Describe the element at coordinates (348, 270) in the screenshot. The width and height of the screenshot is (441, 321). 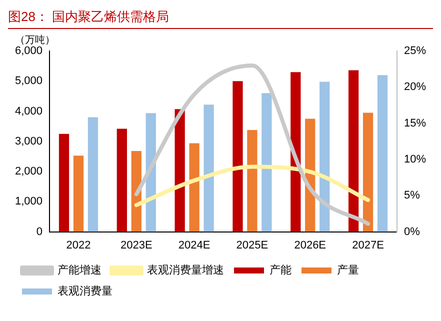
I see `legend-label: 产量` at that location.